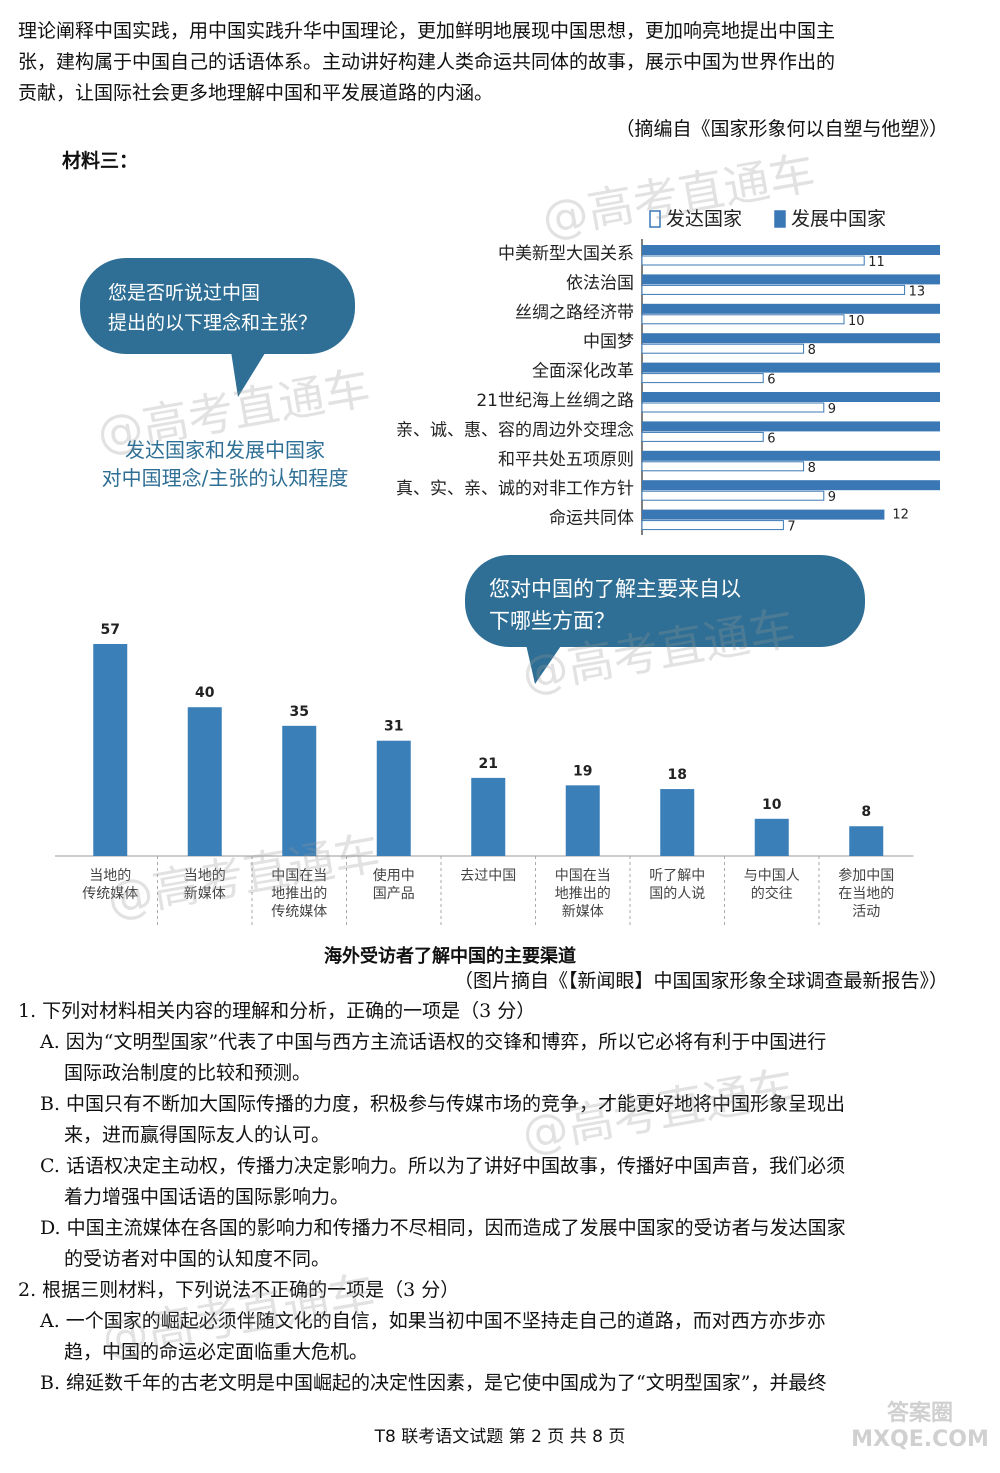 This screenshot has width=1000, height=1473. Describe the element at coordinates (197, 1135) in the screenshot. I see `option-line: 来，进而赢得国际友人的认可。` at that location.